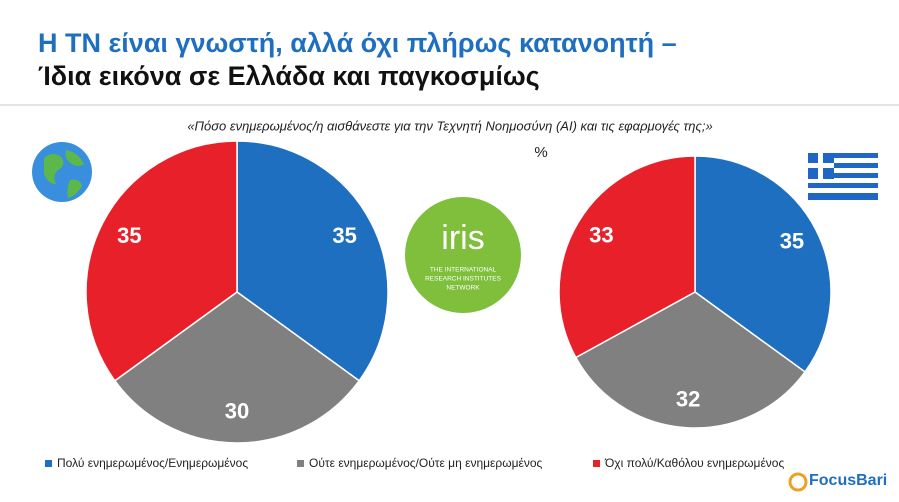  I want to click on brand: FocusBari, so click(848, 480).